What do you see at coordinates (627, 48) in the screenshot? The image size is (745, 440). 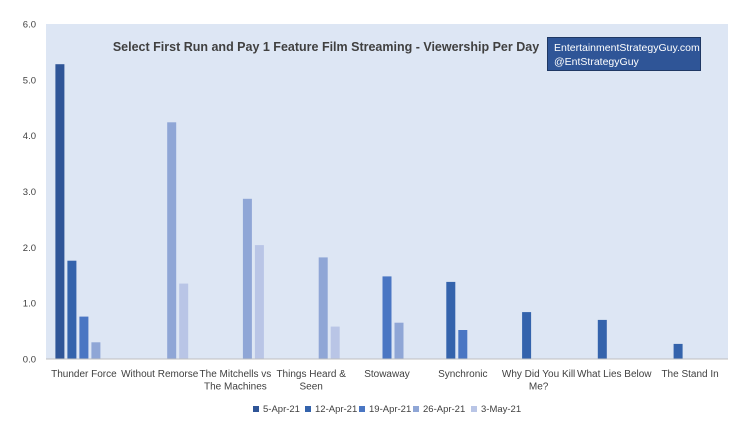 I see `watermark-site: EntertainmentStrategyGuy.com` at bounding box center [627, 48].